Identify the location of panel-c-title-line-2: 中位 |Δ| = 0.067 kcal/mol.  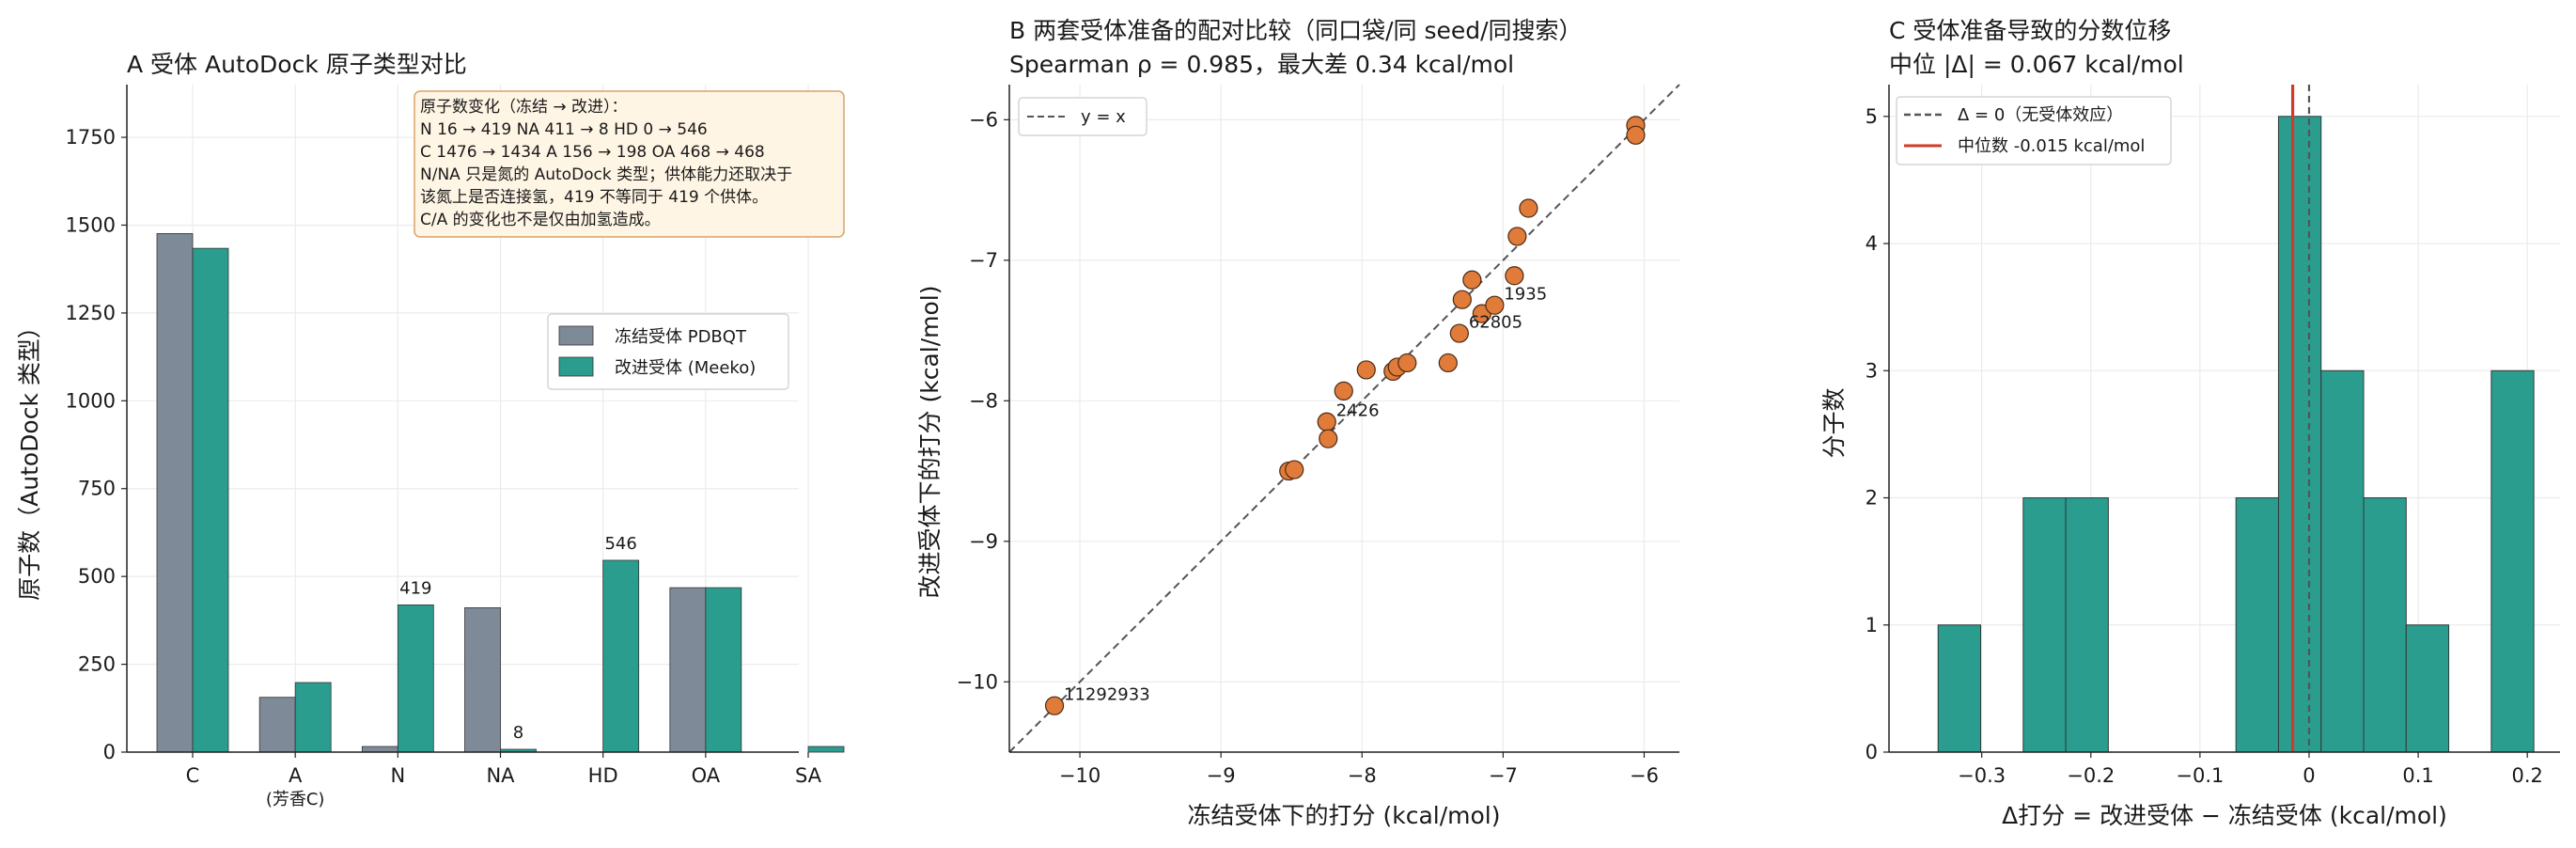
(2036, 64).